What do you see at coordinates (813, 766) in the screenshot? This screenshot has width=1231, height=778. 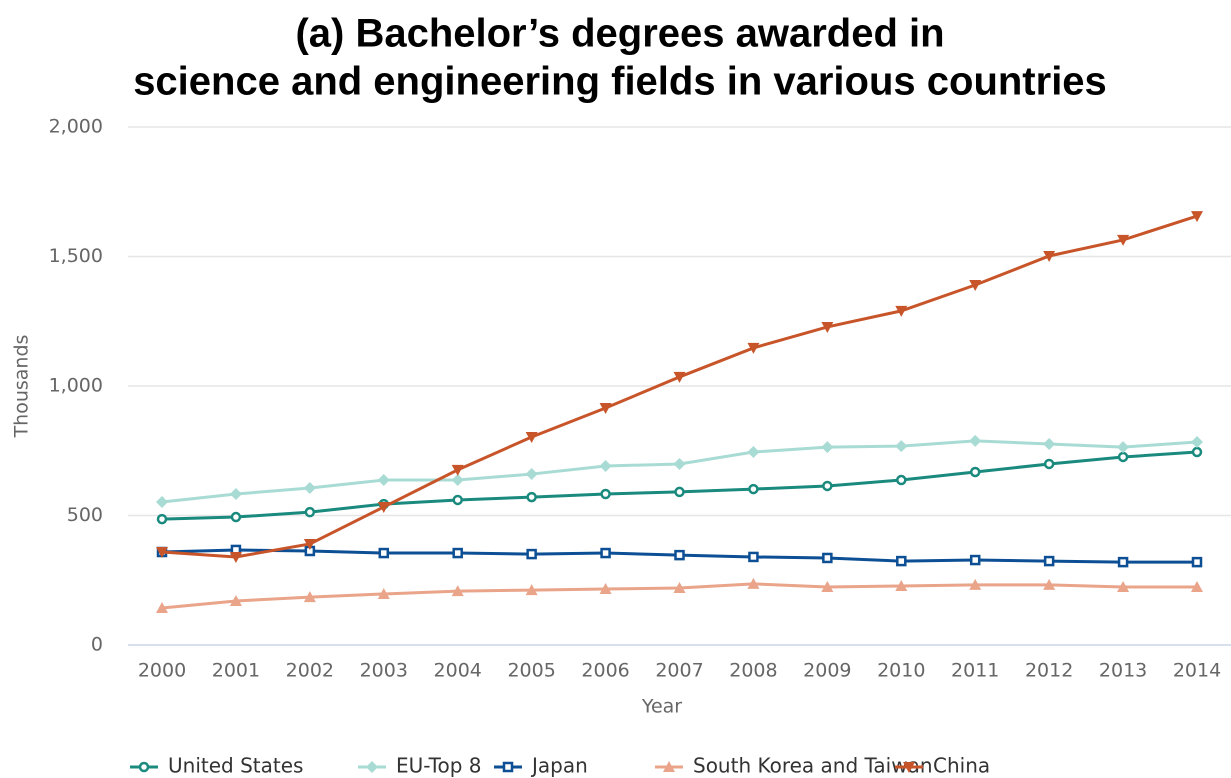 I see `legend-label: South Korea and Taiwan` at bounding box center [813, 766].